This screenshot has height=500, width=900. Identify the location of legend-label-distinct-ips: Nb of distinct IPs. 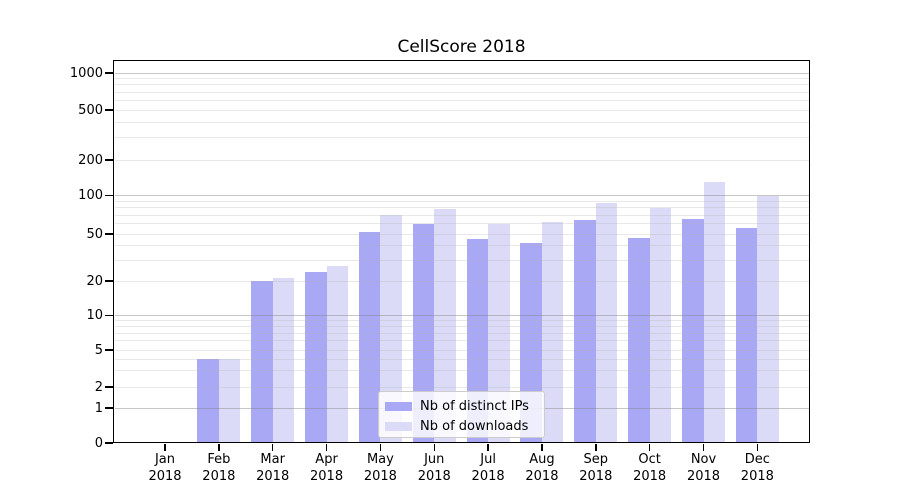
(474, 406).